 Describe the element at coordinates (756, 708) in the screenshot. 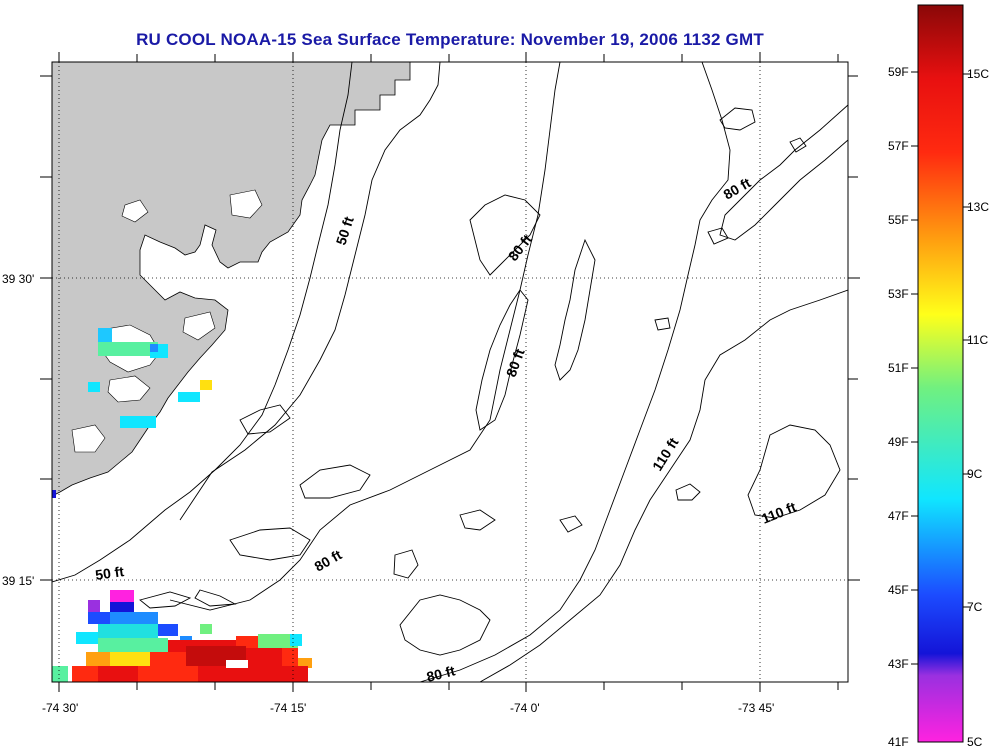

I see `x-tick-label: -73 45'` at that location.